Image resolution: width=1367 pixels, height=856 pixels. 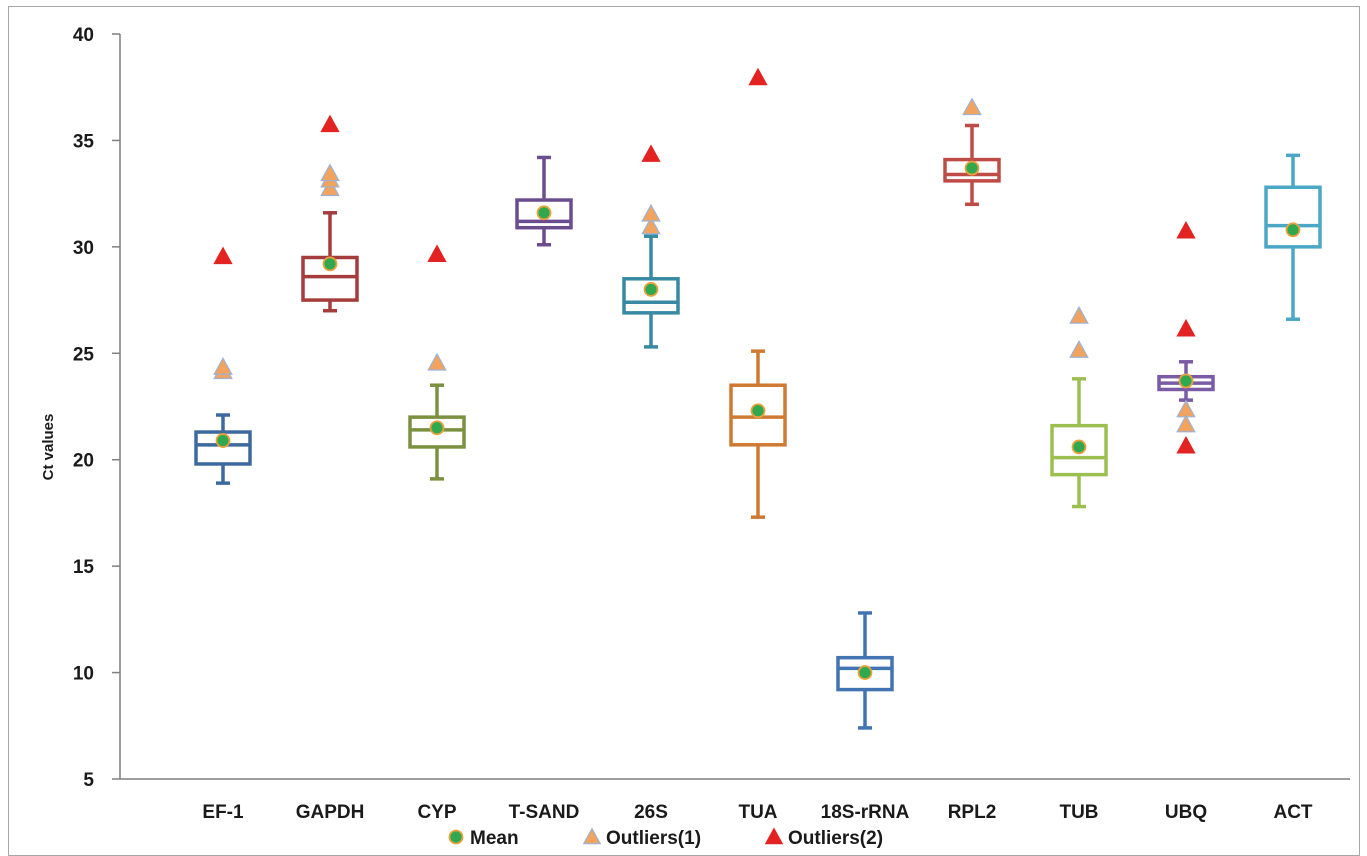 I want to click on y-tick-label: 30, so click(x=83, y=248).